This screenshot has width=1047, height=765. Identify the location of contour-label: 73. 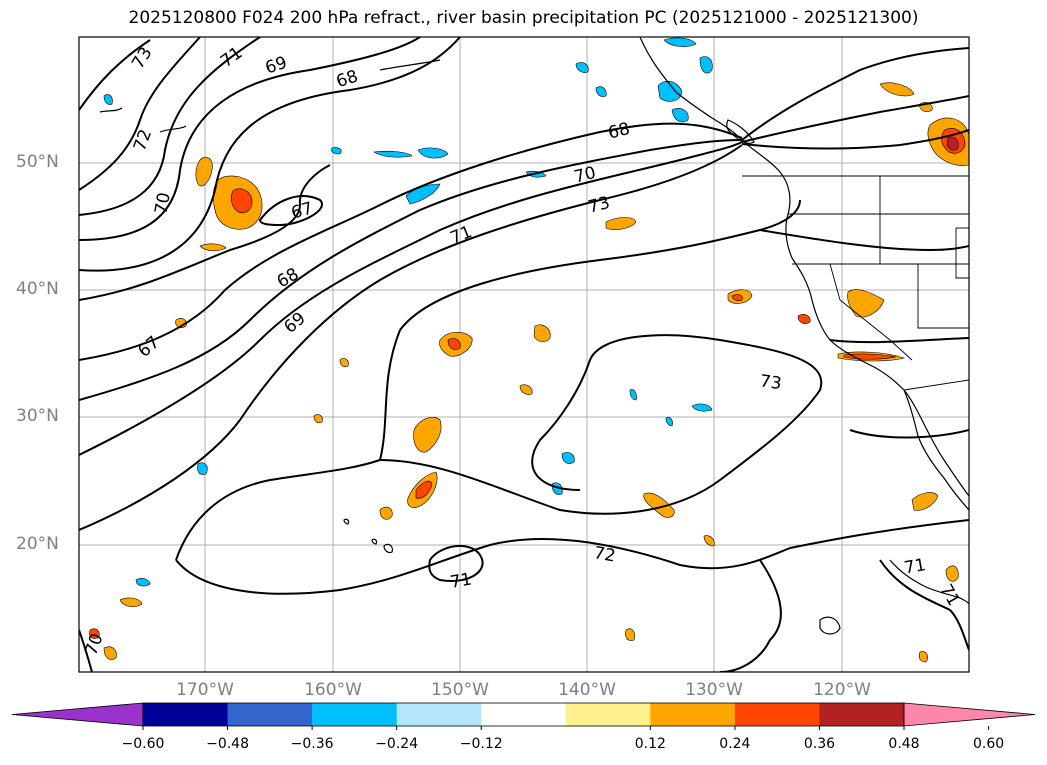
(771, 382).